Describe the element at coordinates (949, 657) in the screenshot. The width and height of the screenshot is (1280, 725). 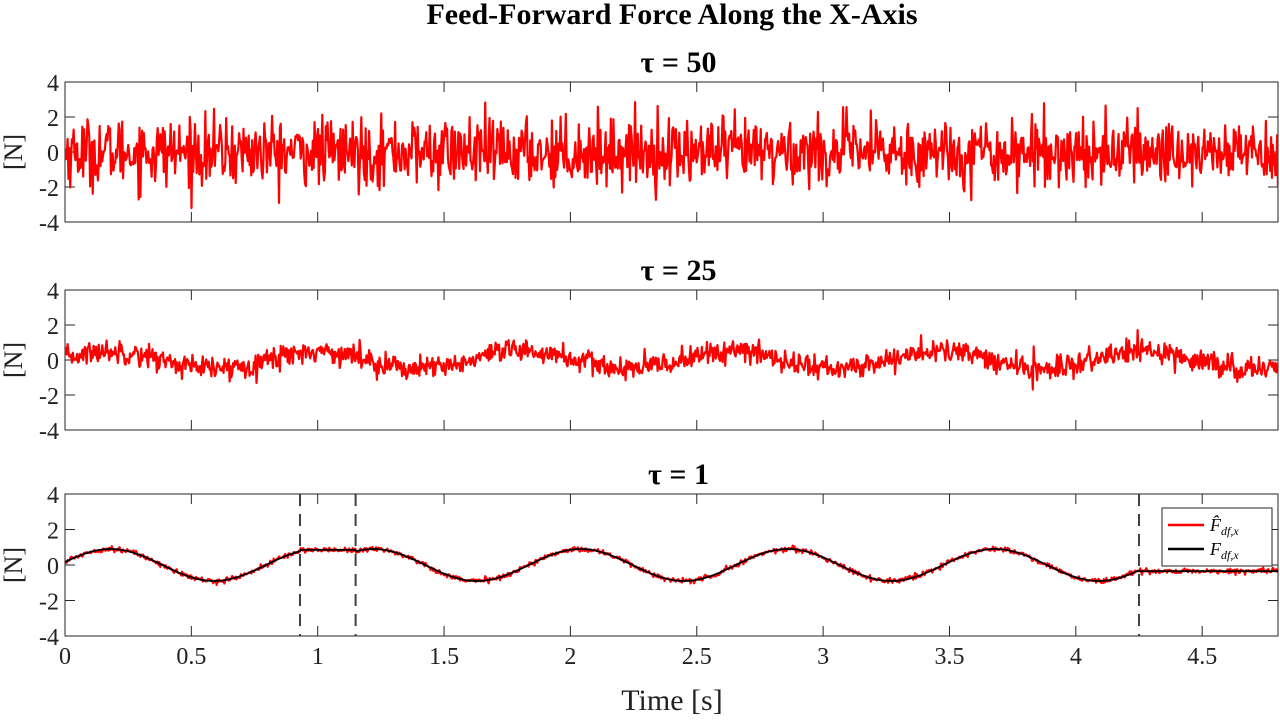
I see `x-tick-label: 3.5` at that location.